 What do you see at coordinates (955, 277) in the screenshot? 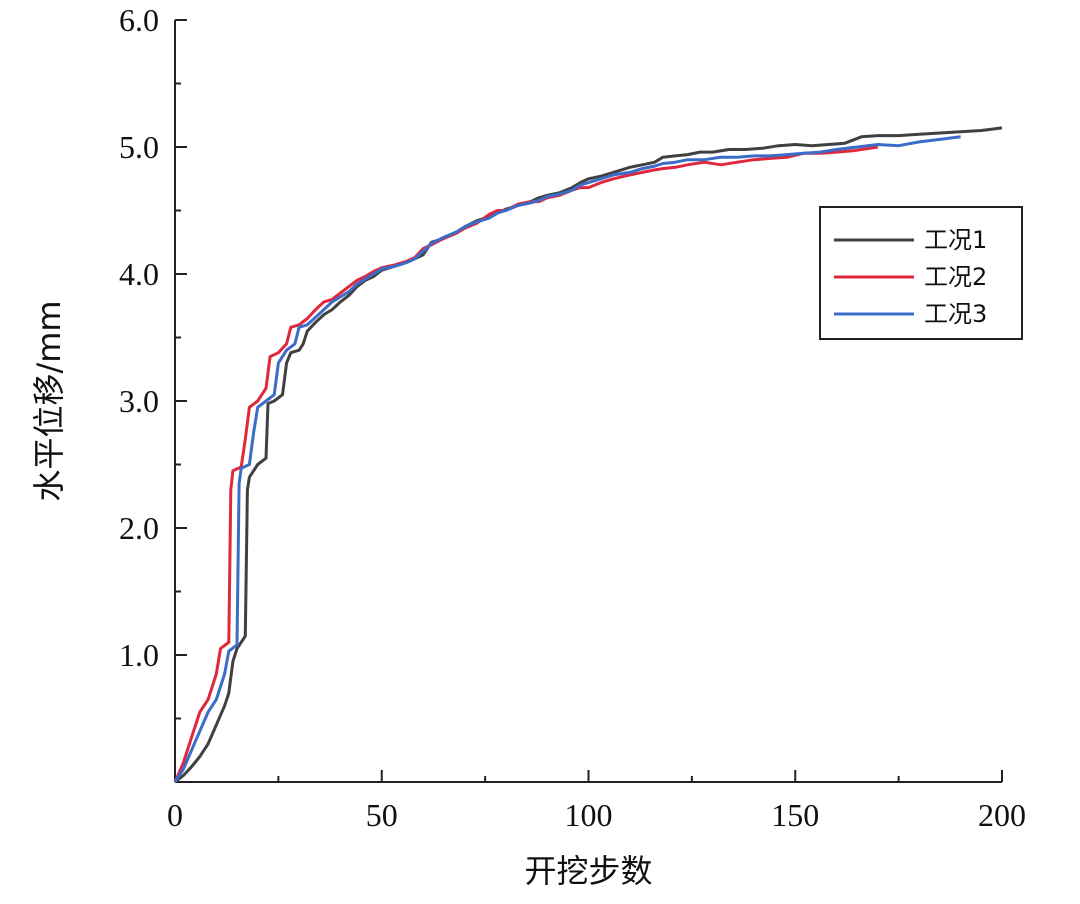
I see `legend-label-2: 工况2` at bounding box center [955, 277].